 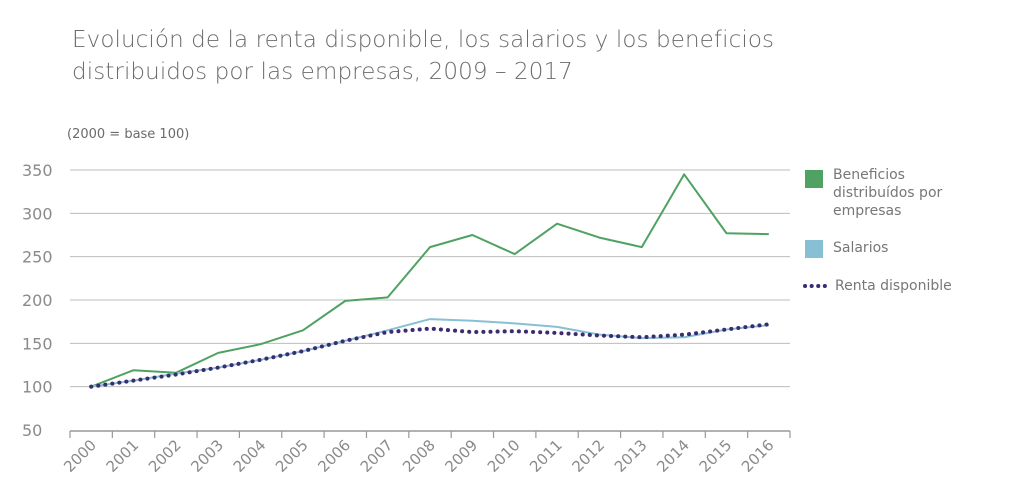 I want to click on y-tick-label: 200, so click(x=37, y=300).